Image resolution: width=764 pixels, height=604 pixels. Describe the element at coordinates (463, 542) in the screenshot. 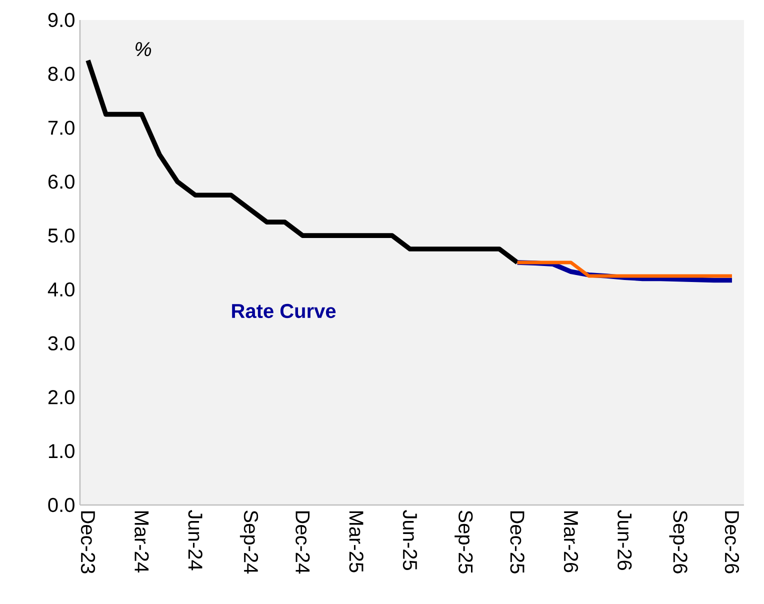

I see `x-tick-label: Sep-25` at that location.